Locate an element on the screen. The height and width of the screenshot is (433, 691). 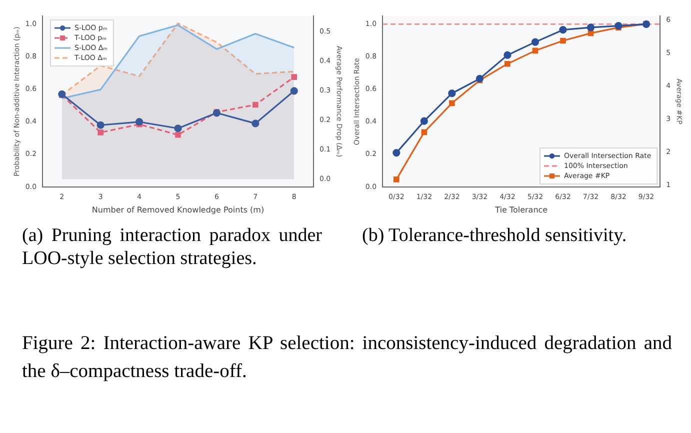
caption: Figure 2: Interaction-aware KP selection: inconsistency-induced degradation and the δ–compactness trade-off. is located at coordinates (347, 358).